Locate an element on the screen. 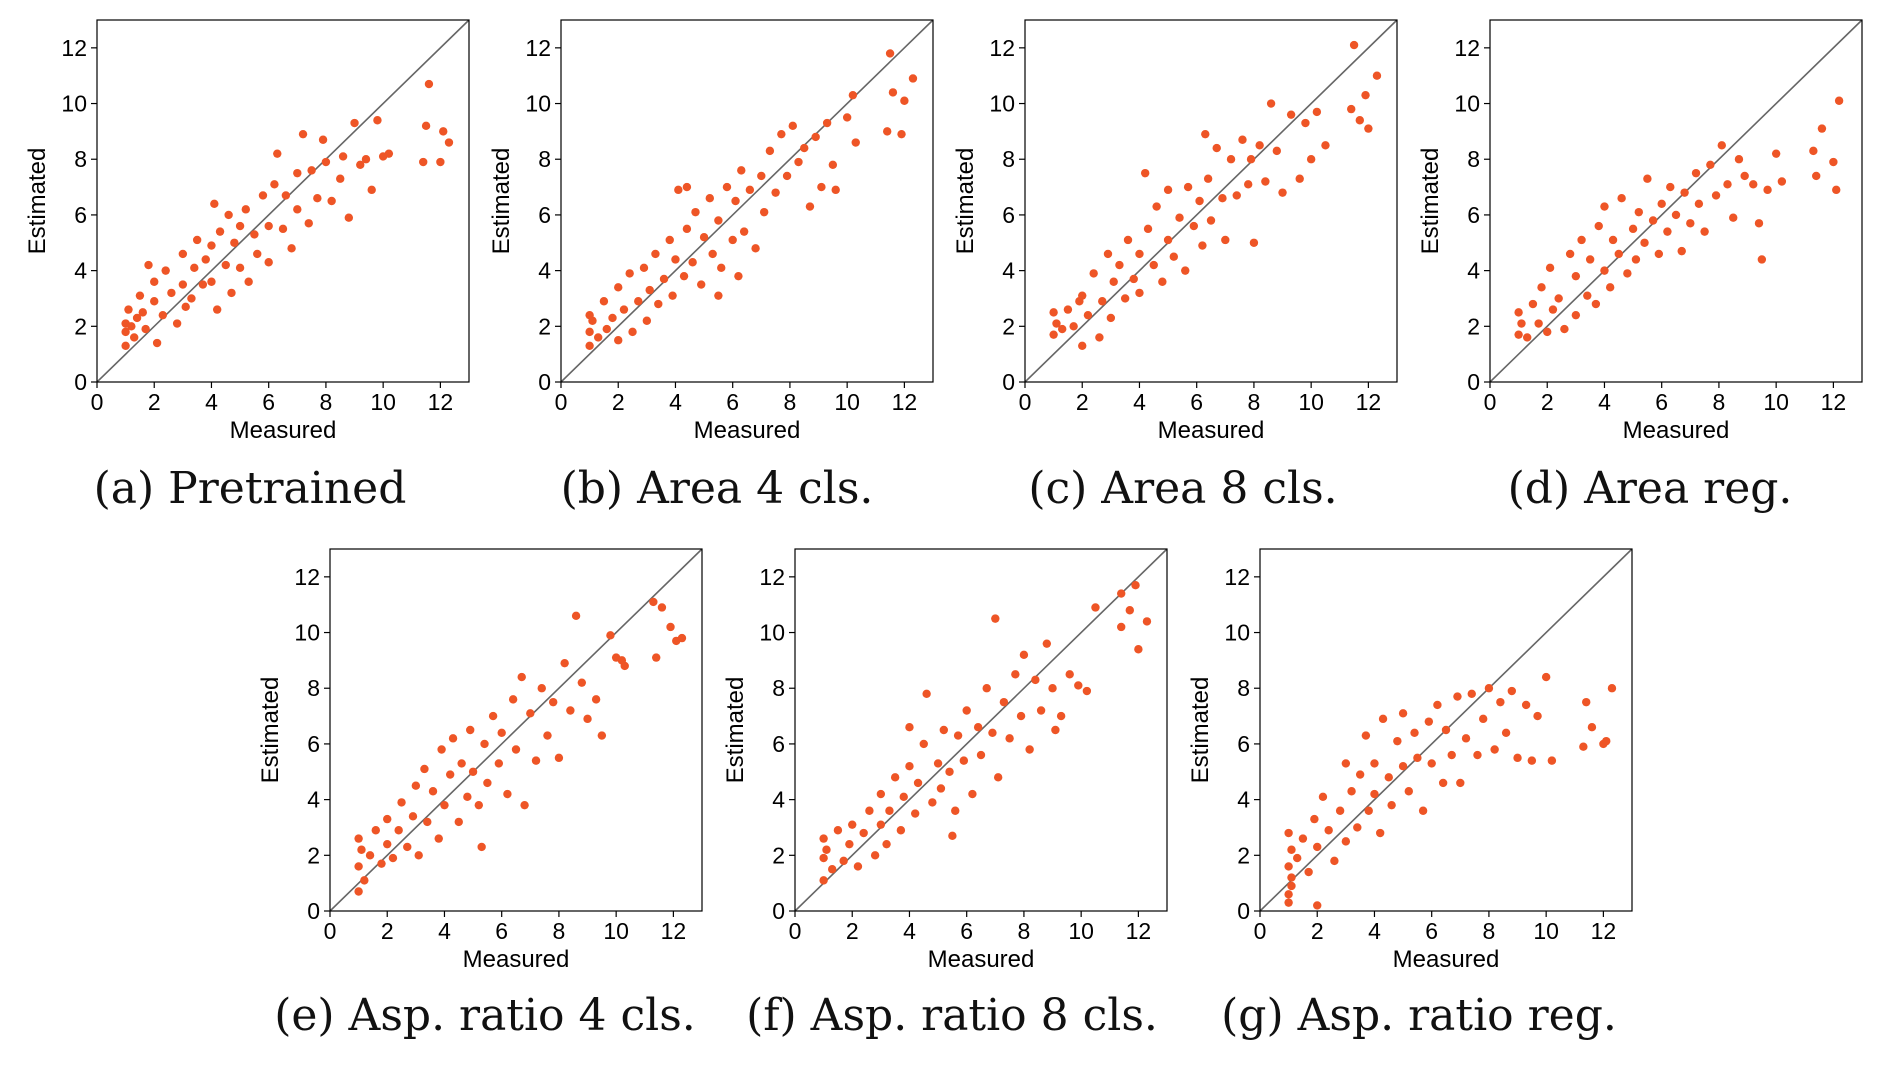  y-axis-label: Estimated is located at coordinates (735, 730).